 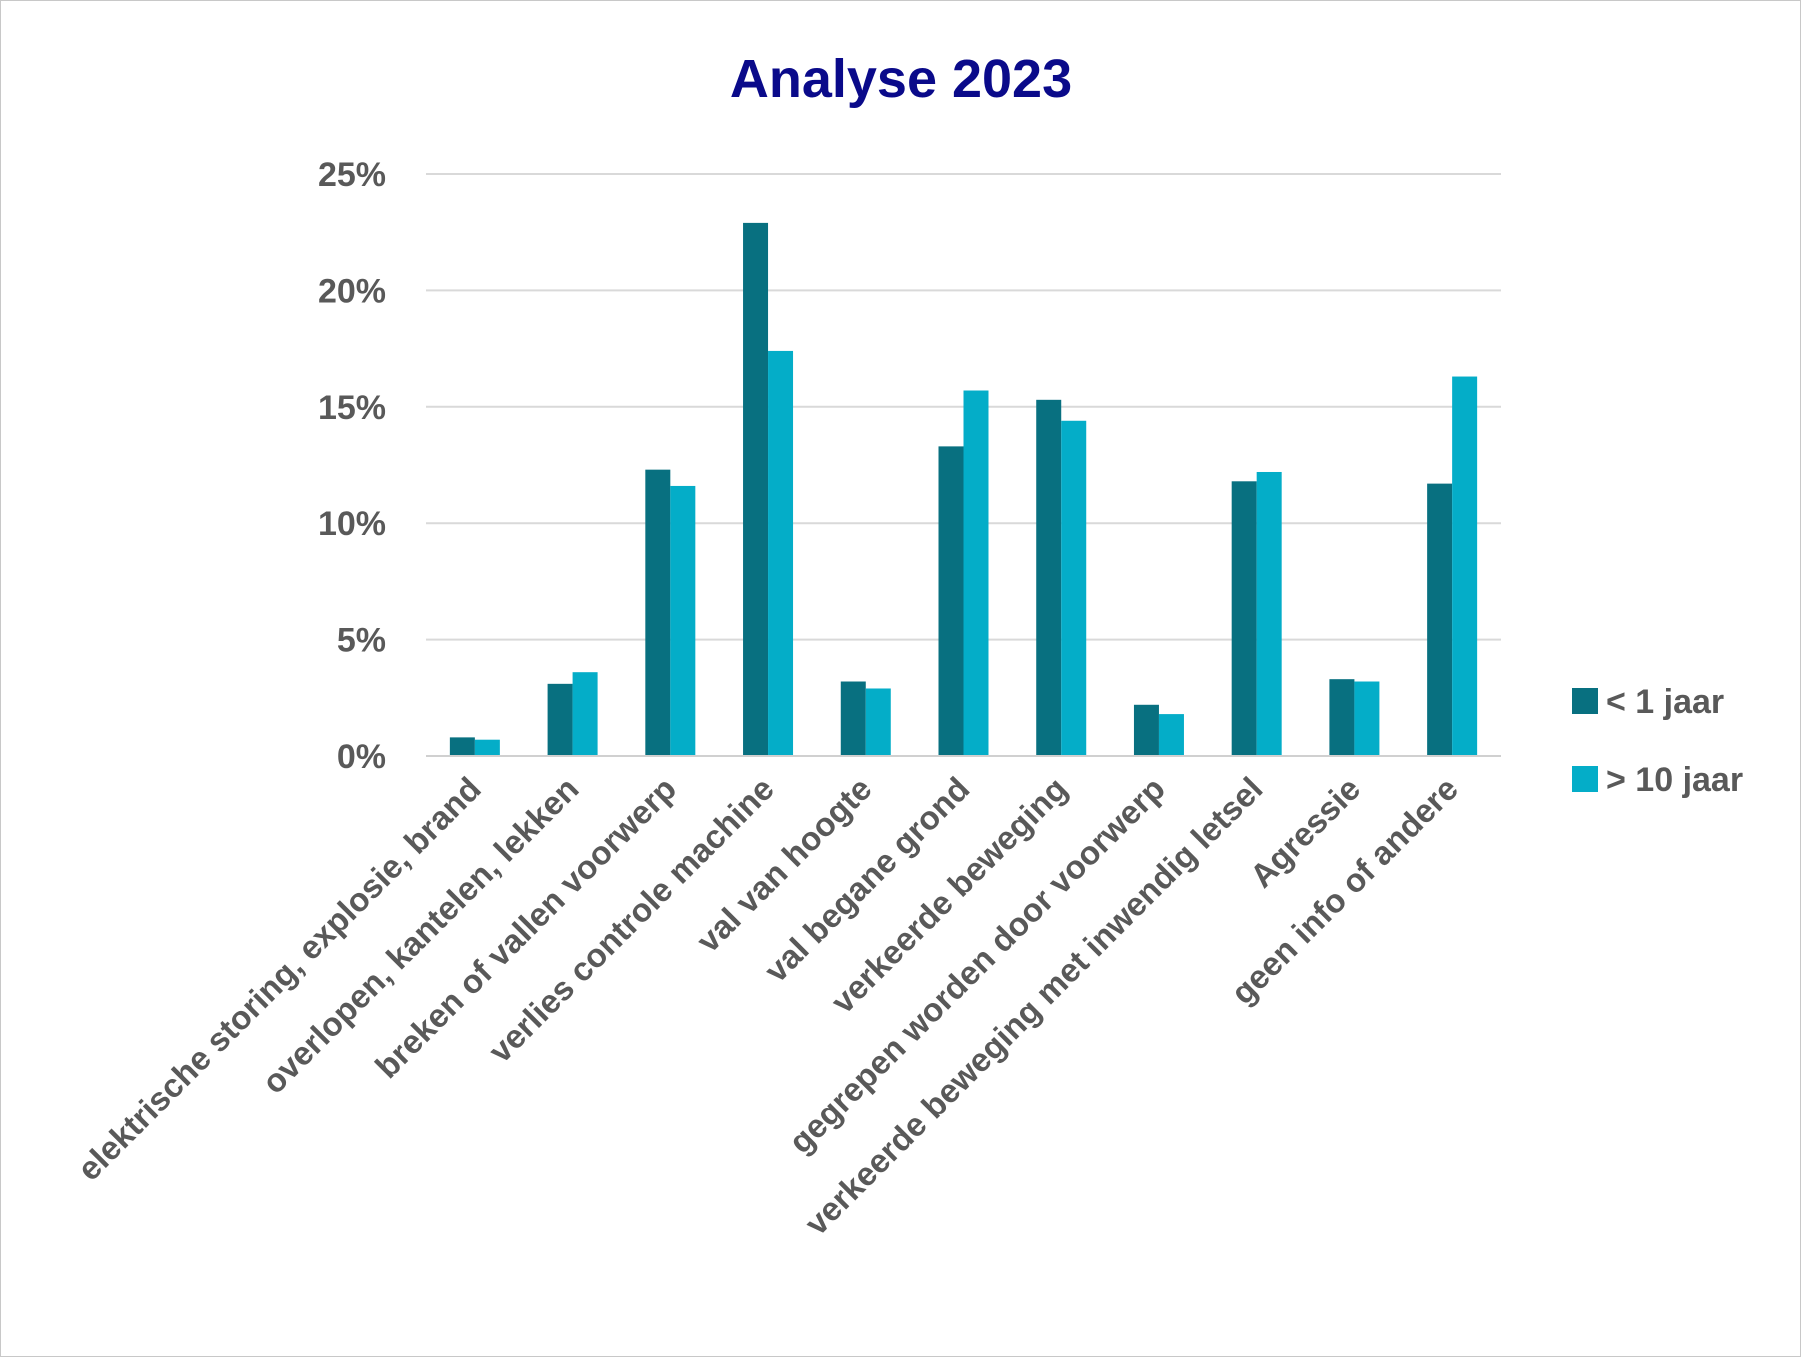 What do you see at coordinates (1033, 1006) in the screenshot?
I see `x-category-label: verkeerde beweging met inwendig letsel` at bounding box center [1033, 1006].